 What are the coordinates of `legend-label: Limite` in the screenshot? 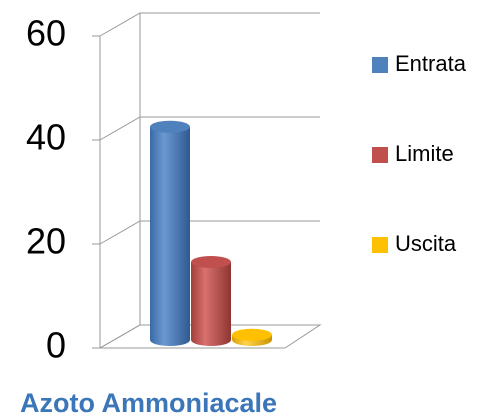 It's located at (424, 153).